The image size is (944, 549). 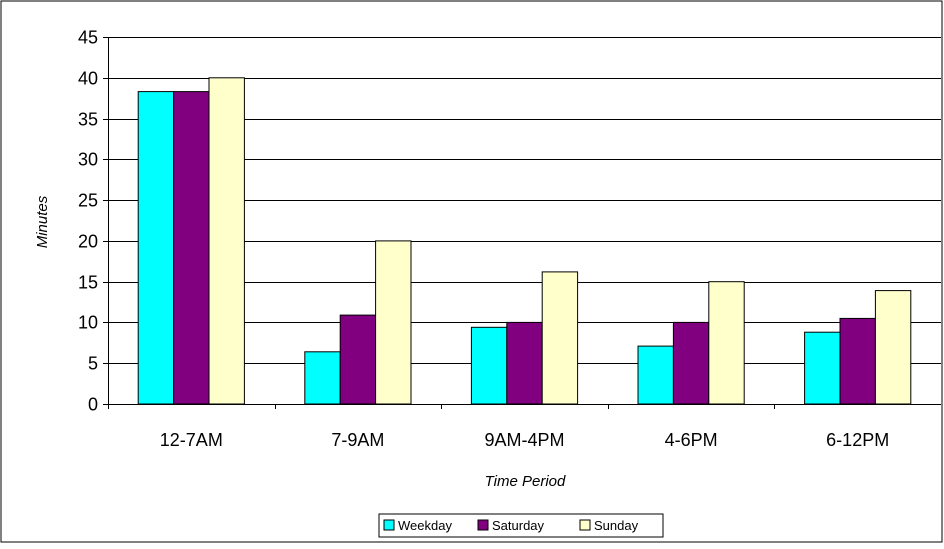 I want to click on legend-label-sunday: Sunday, so click(x=616, y=525).